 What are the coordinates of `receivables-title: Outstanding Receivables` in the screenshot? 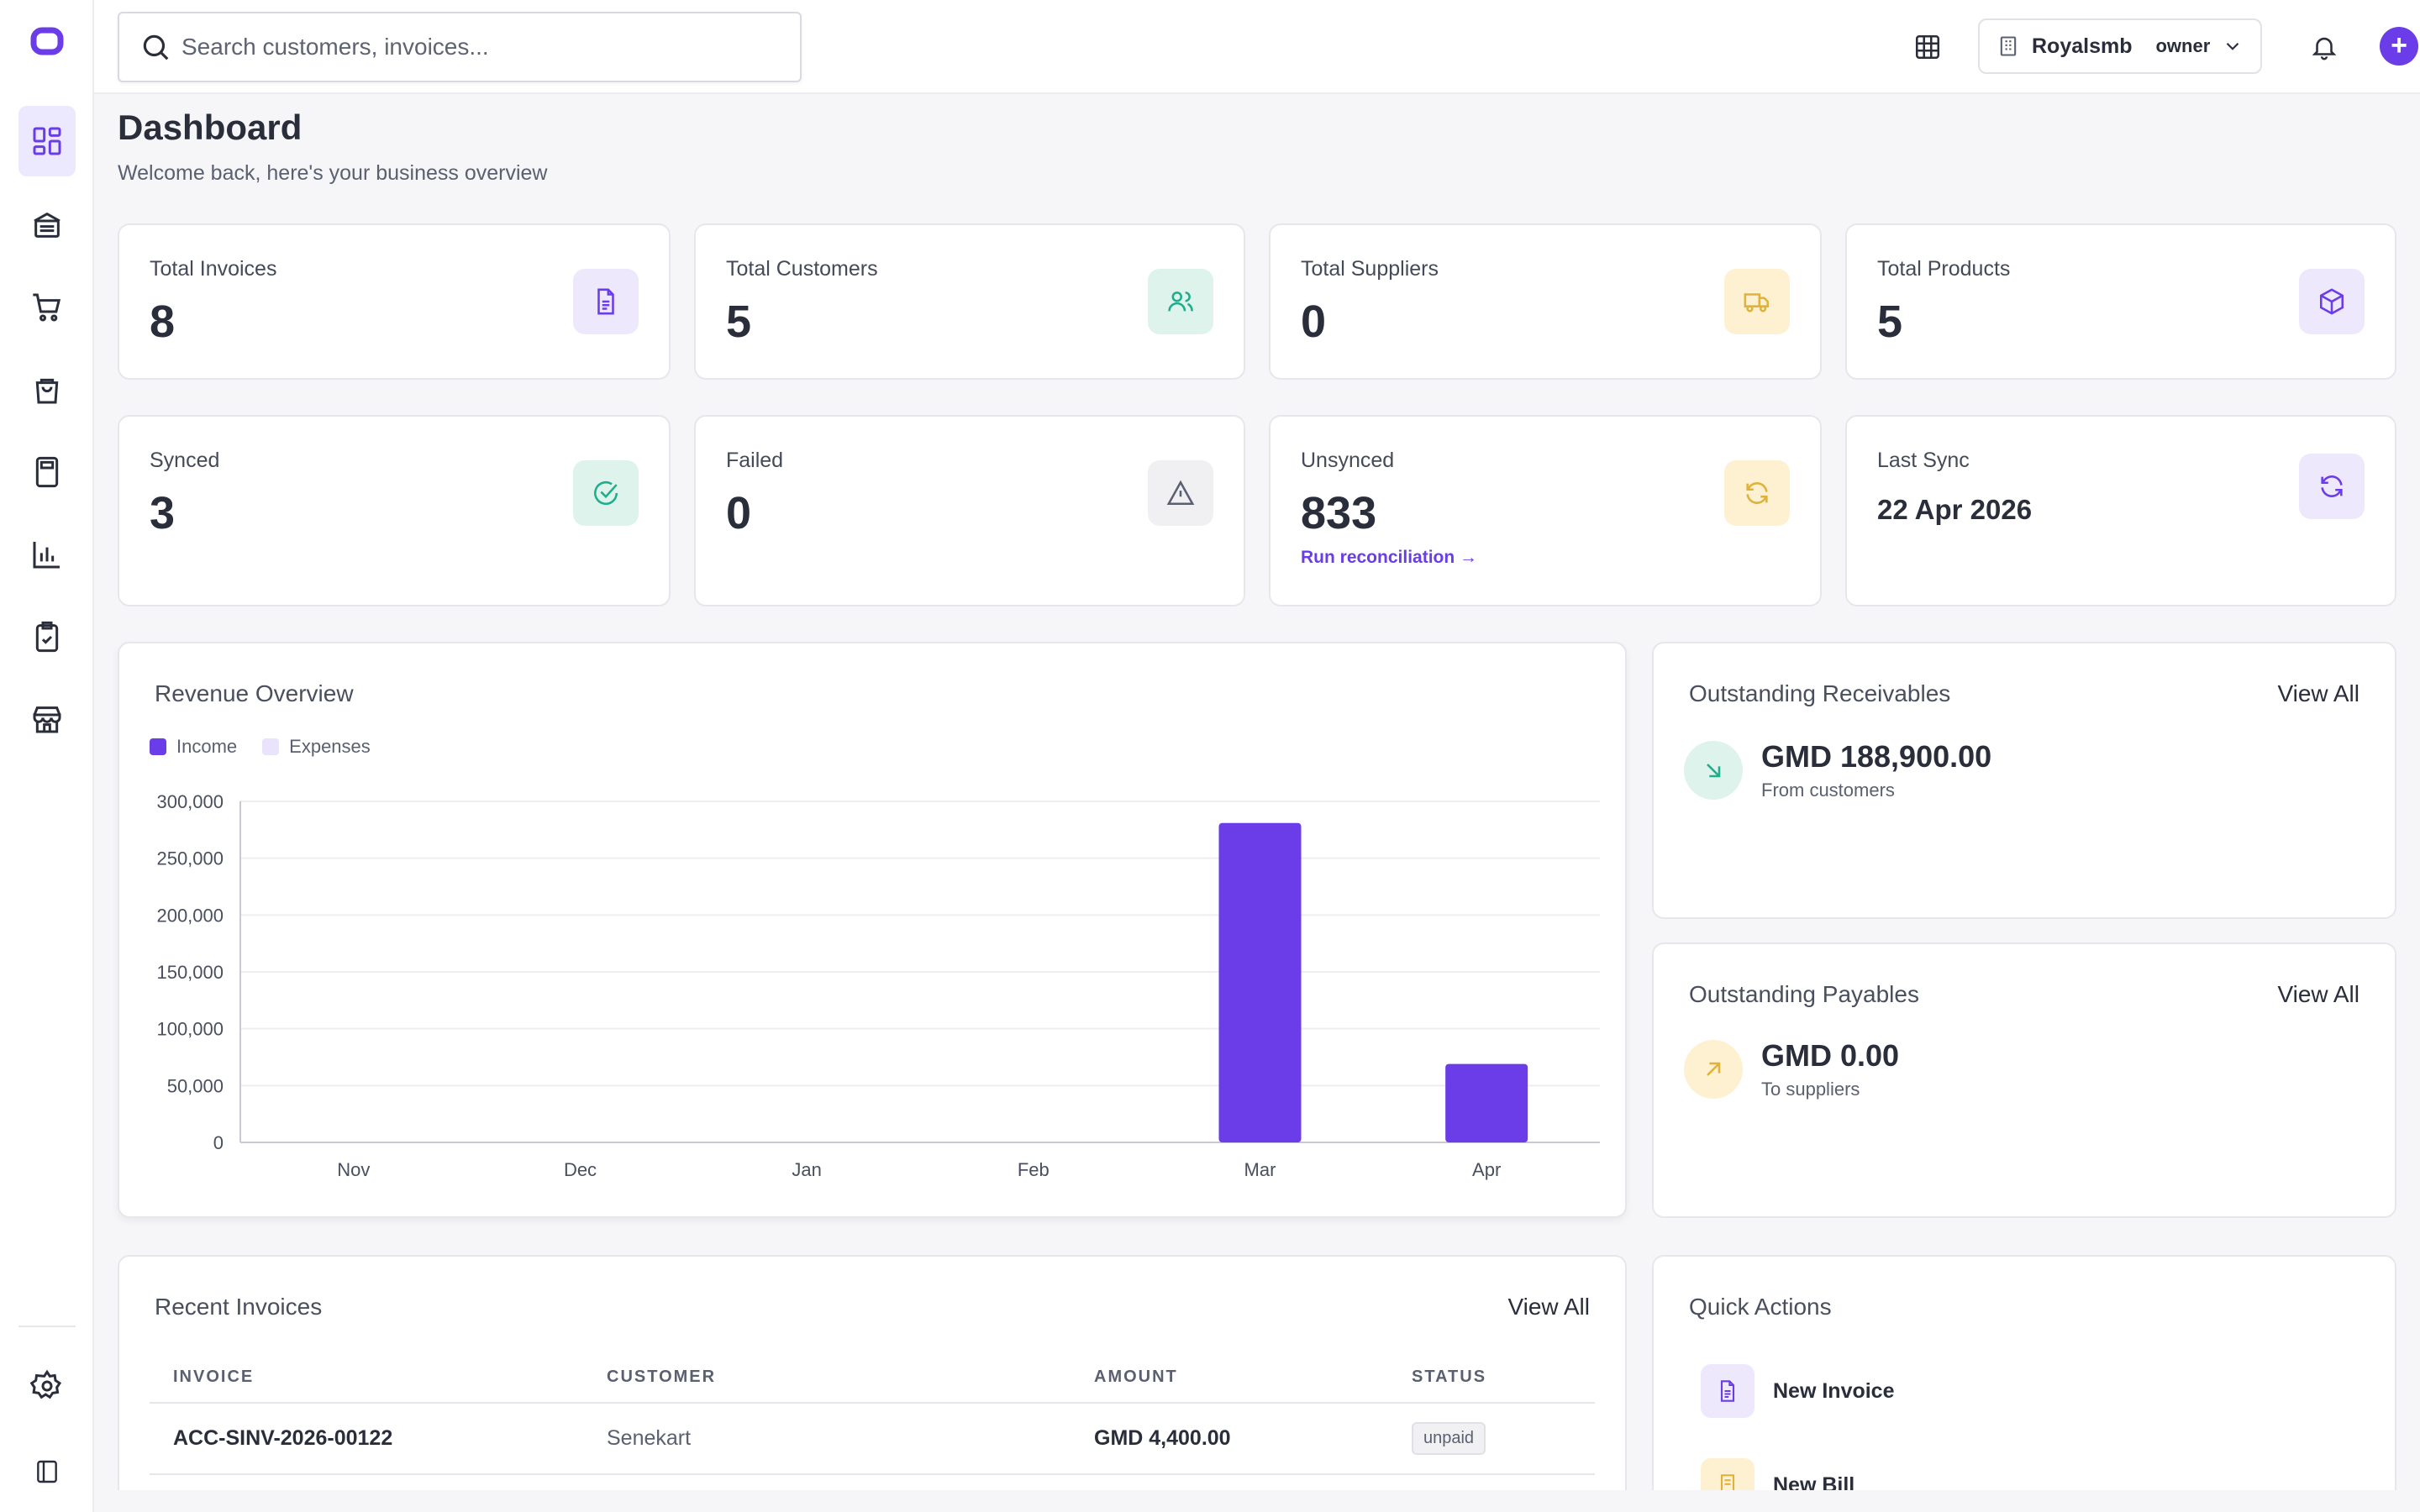 It's located at (1820, 693).